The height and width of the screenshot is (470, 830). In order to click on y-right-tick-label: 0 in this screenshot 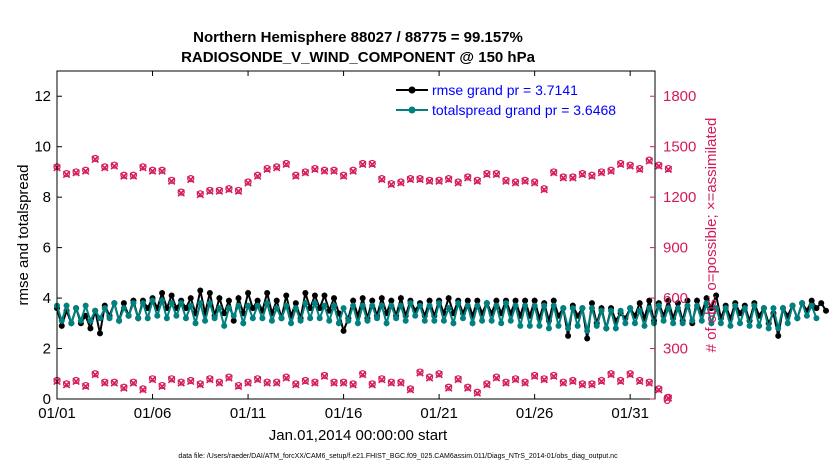, I will do `click(667, 399)`.